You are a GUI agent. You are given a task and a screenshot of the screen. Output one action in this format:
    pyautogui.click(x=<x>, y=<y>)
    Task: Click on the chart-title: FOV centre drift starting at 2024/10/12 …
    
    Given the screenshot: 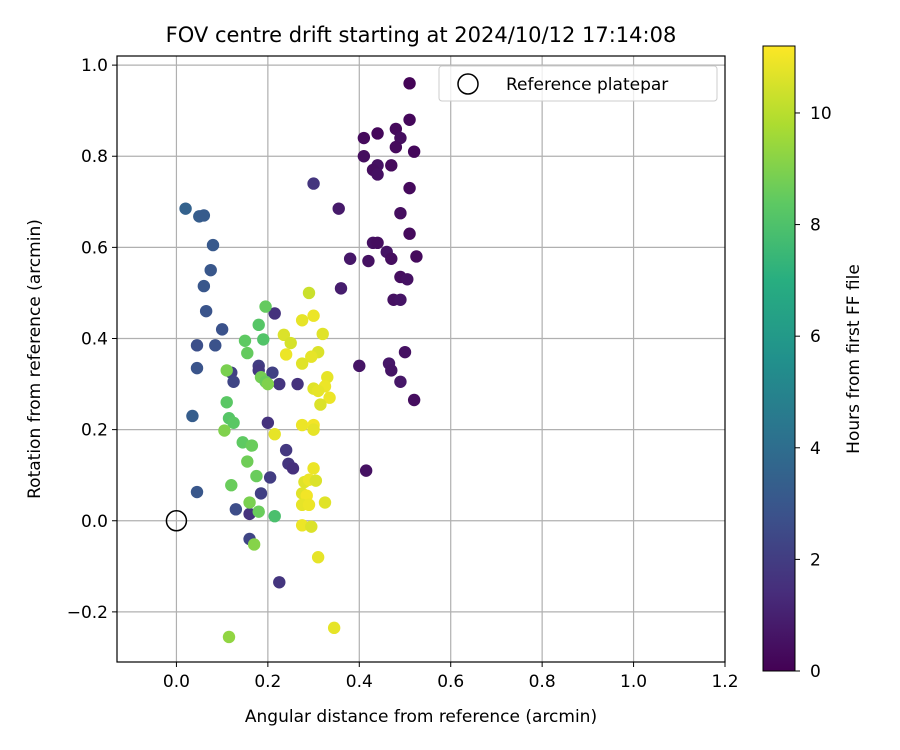 What is the action you would take?
    pyautogui.click(x=421, y=35)
    